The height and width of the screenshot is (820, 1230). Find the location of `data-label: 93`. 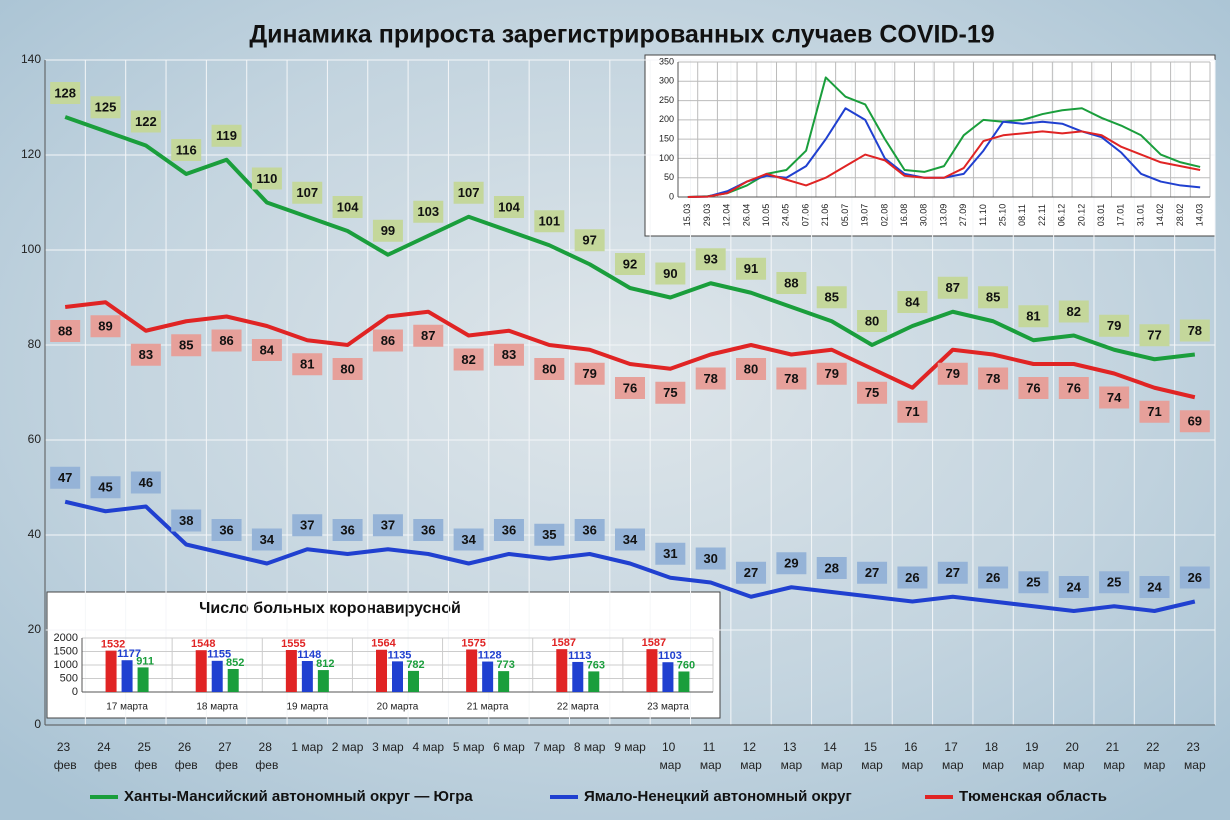

data-label: 93 is located at coordinates (710, 259).